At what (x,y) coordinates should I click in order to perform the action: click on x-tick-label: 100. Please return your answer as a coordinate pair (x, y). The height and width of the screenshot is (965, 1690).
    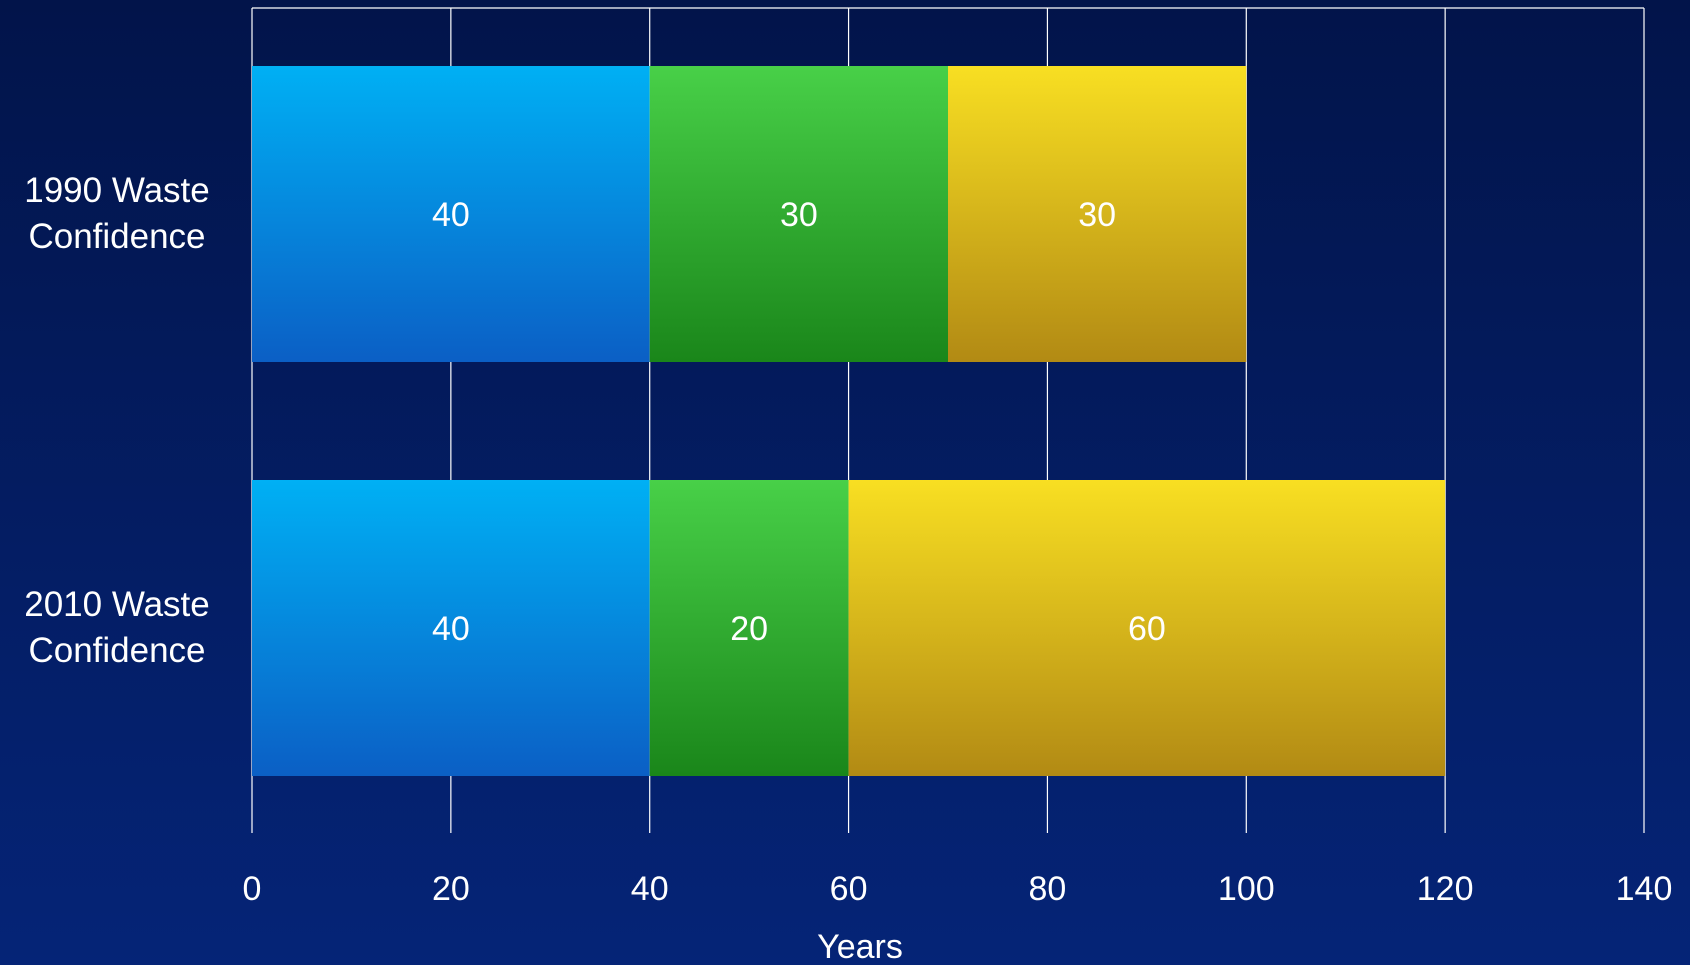
    Looking at the image, I should click on (1246, 889).